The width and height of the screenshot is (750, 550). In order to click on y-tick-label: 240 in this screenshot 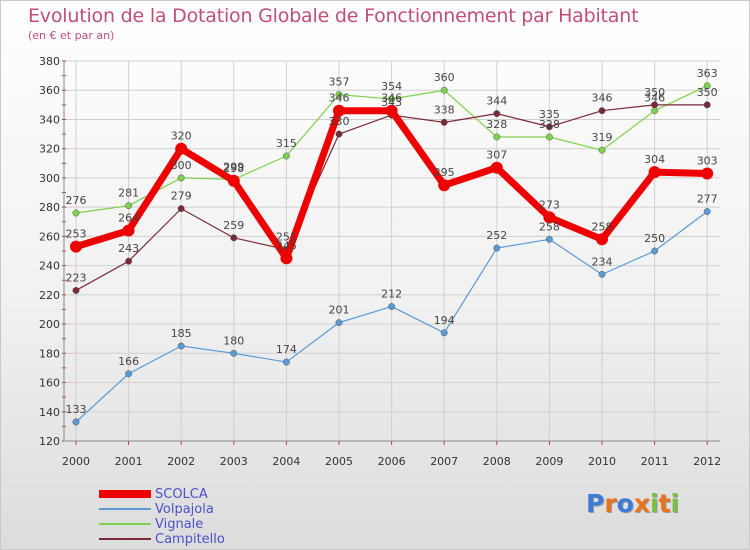, I will do `click(49, 266)`.